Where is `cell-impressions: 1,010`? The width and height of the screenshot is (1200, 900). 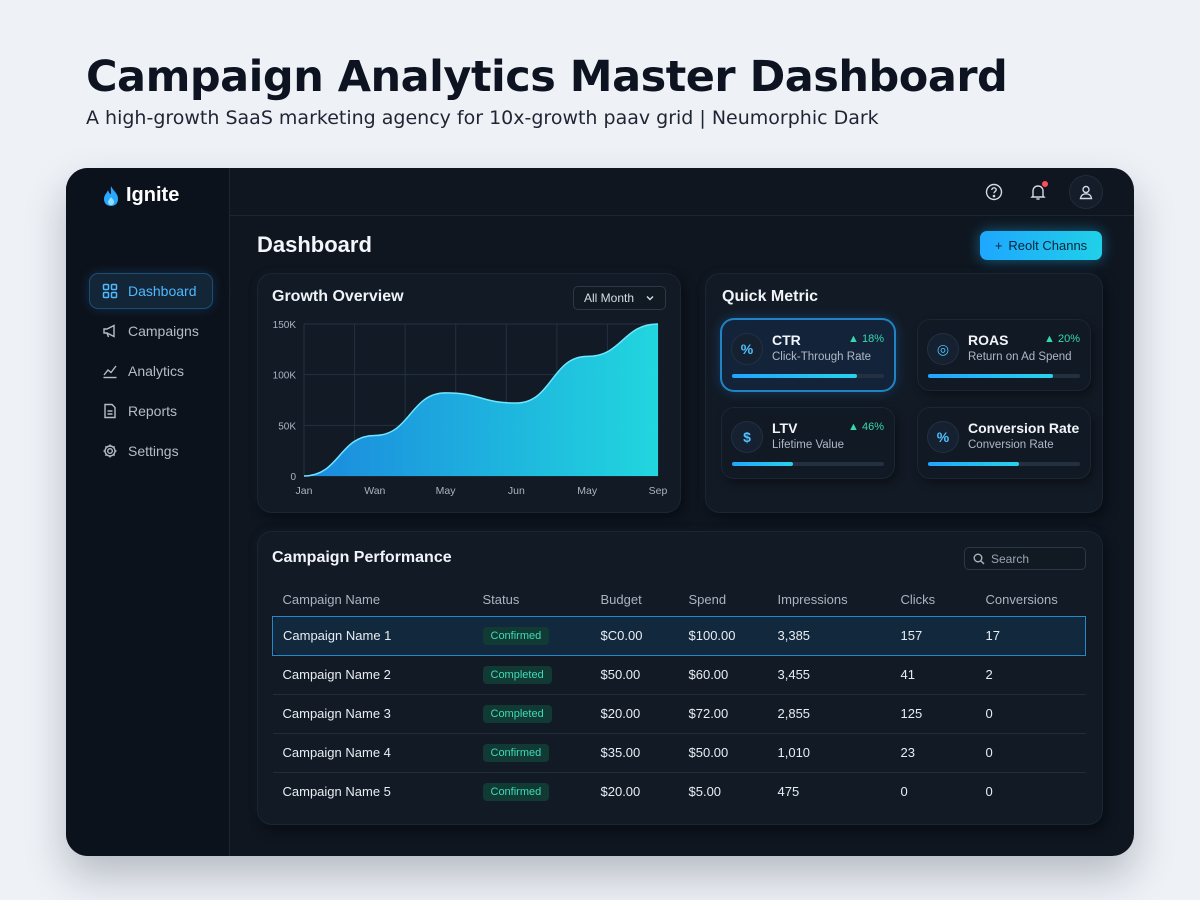 cell-impressions: 1,010 is located at coordinates (829, 752).